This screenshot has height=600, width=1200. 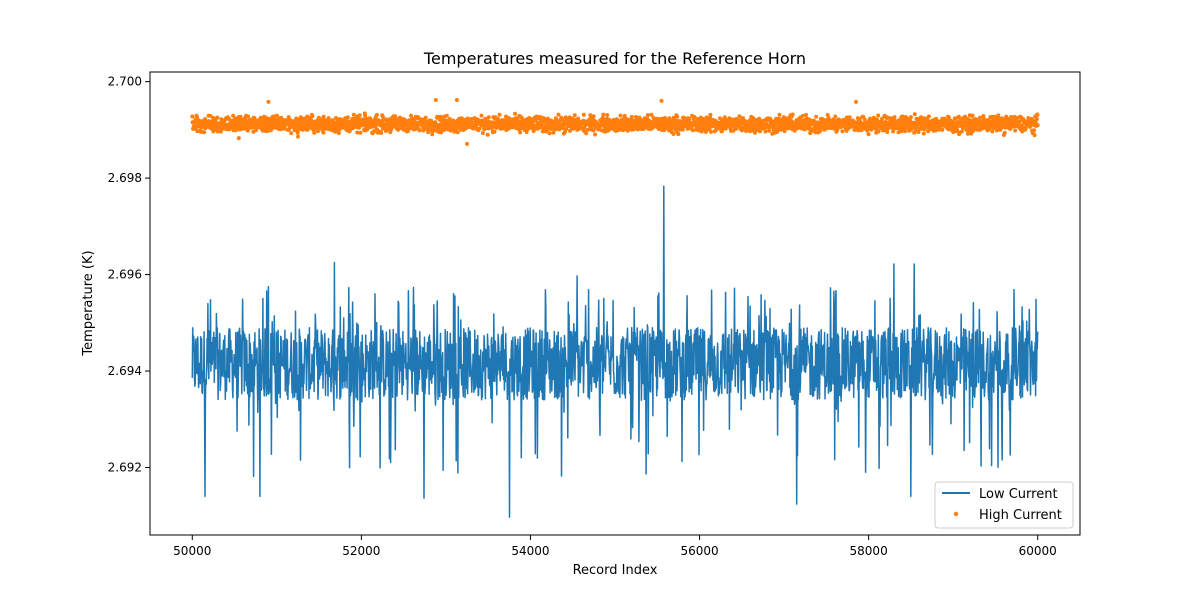 I want to click on legend-high-current-marker, so click(x=956, y=514).